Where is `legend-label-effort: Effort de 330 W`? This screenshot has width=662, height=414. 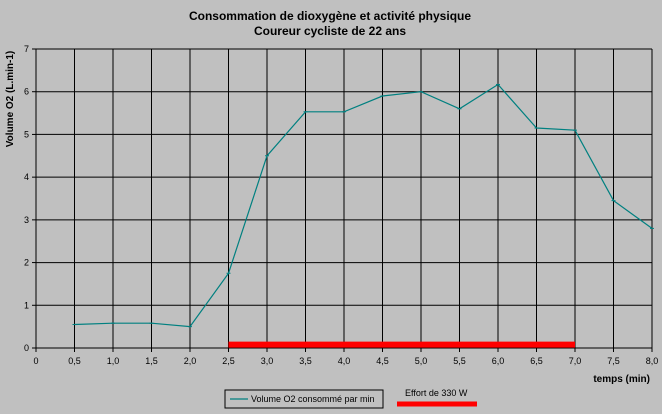 legend-label-effort: Effort de 330 W is located at coordinates (436, 393).